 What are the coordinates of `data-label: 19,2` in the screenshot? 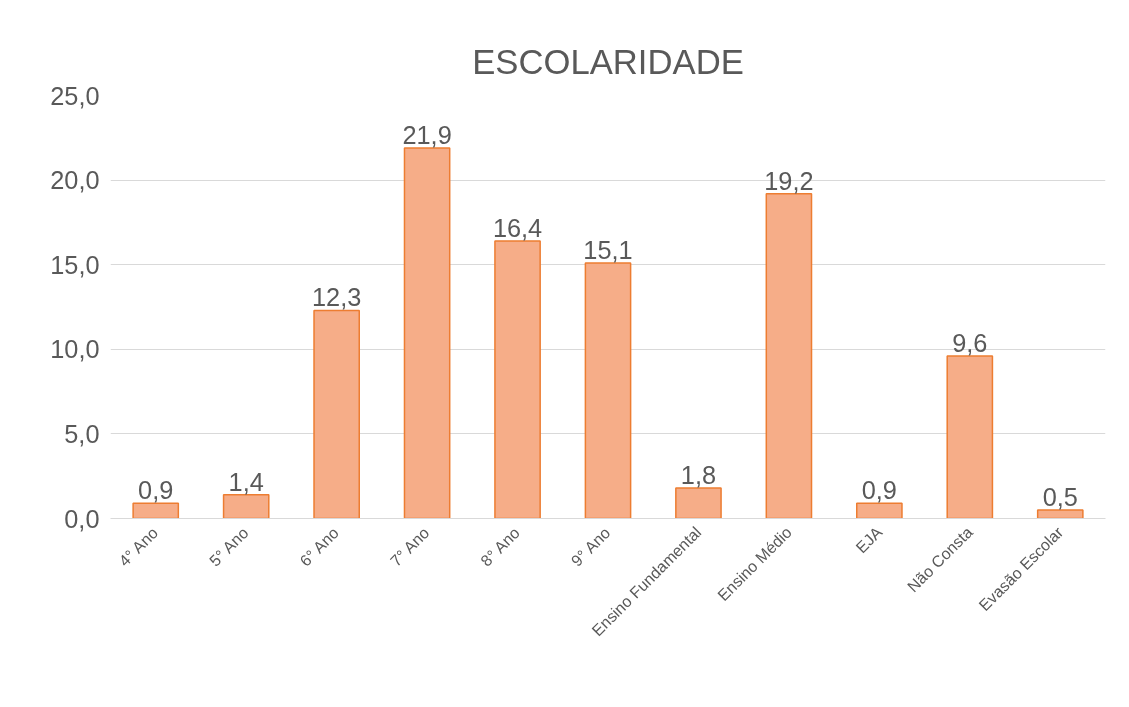 It's located at (789, 180).